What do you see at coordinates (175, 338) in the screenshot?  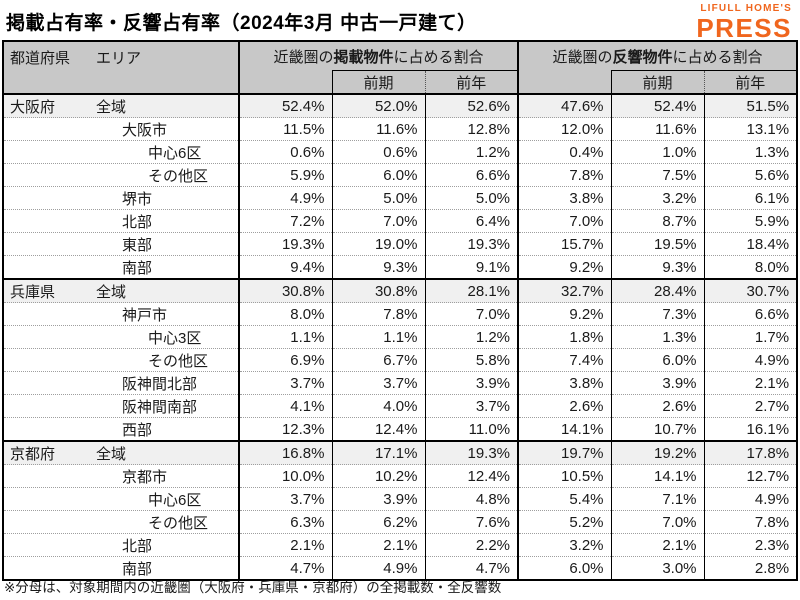 I see `area-label: 中心3区` at bounding box center [175, 338].